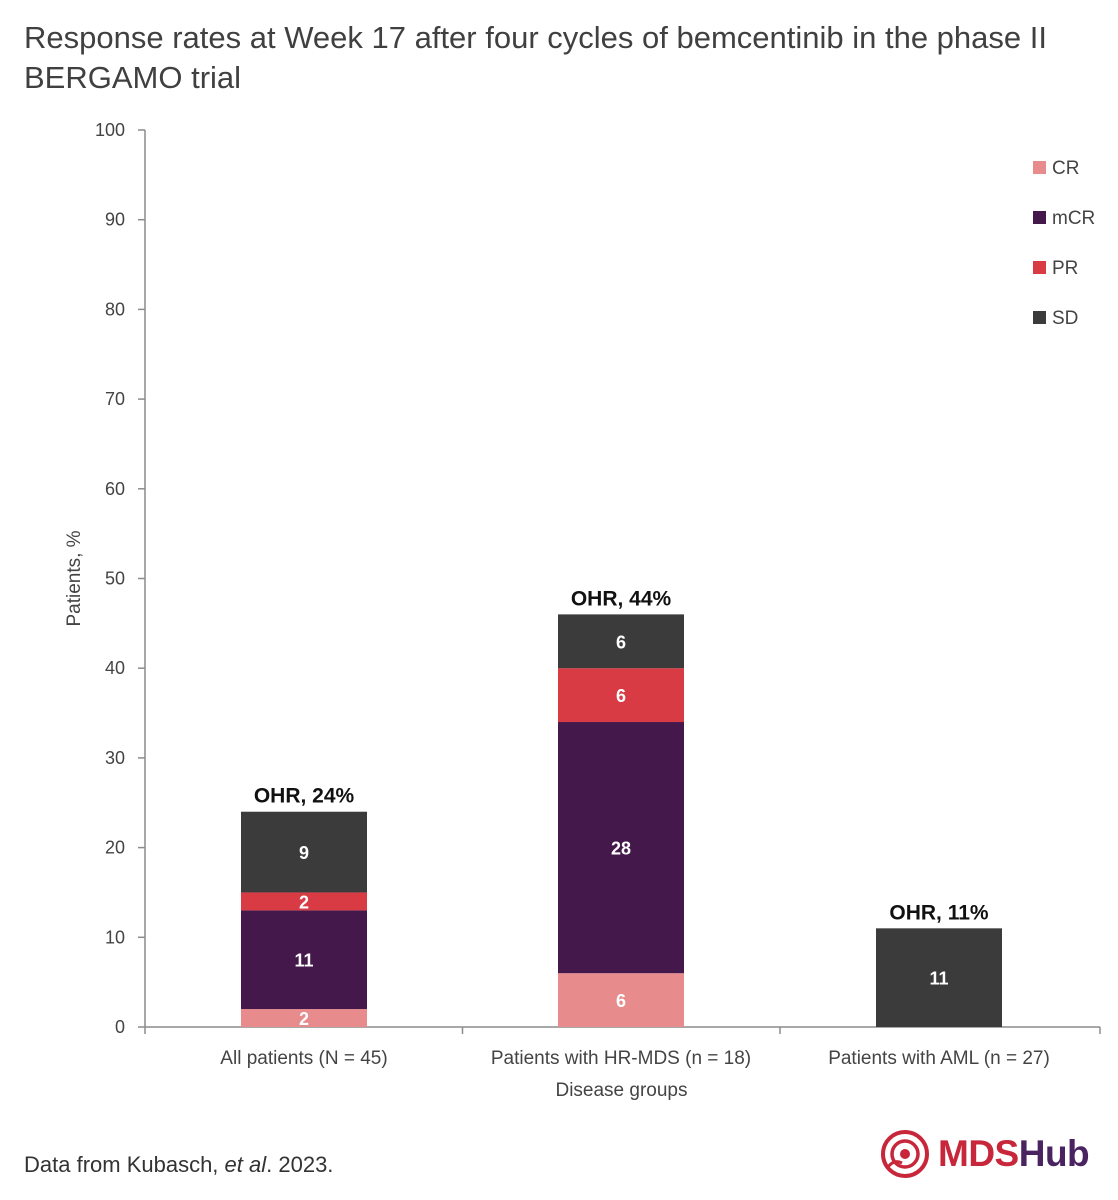 The width and height of the screenshot is (1118, 1200). What do you see at coordinates (245, 1164) in the screenshot?
I see `footnote-italic: et al` at bounding box center [245, 1164].